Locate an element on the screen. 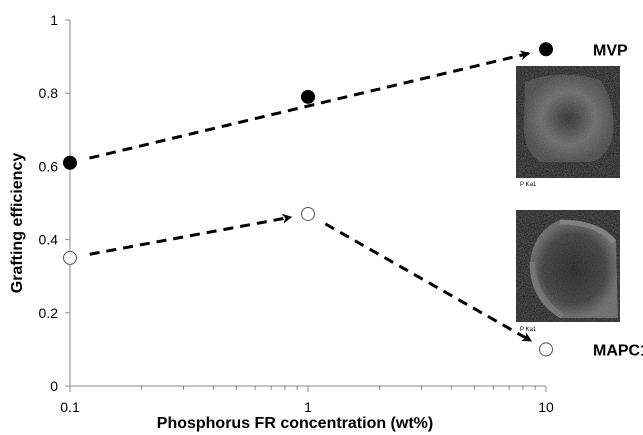 The height and width of the screenshot is (435, 643). y-tick-label: 0.6 is located at coordinates (49, 166).